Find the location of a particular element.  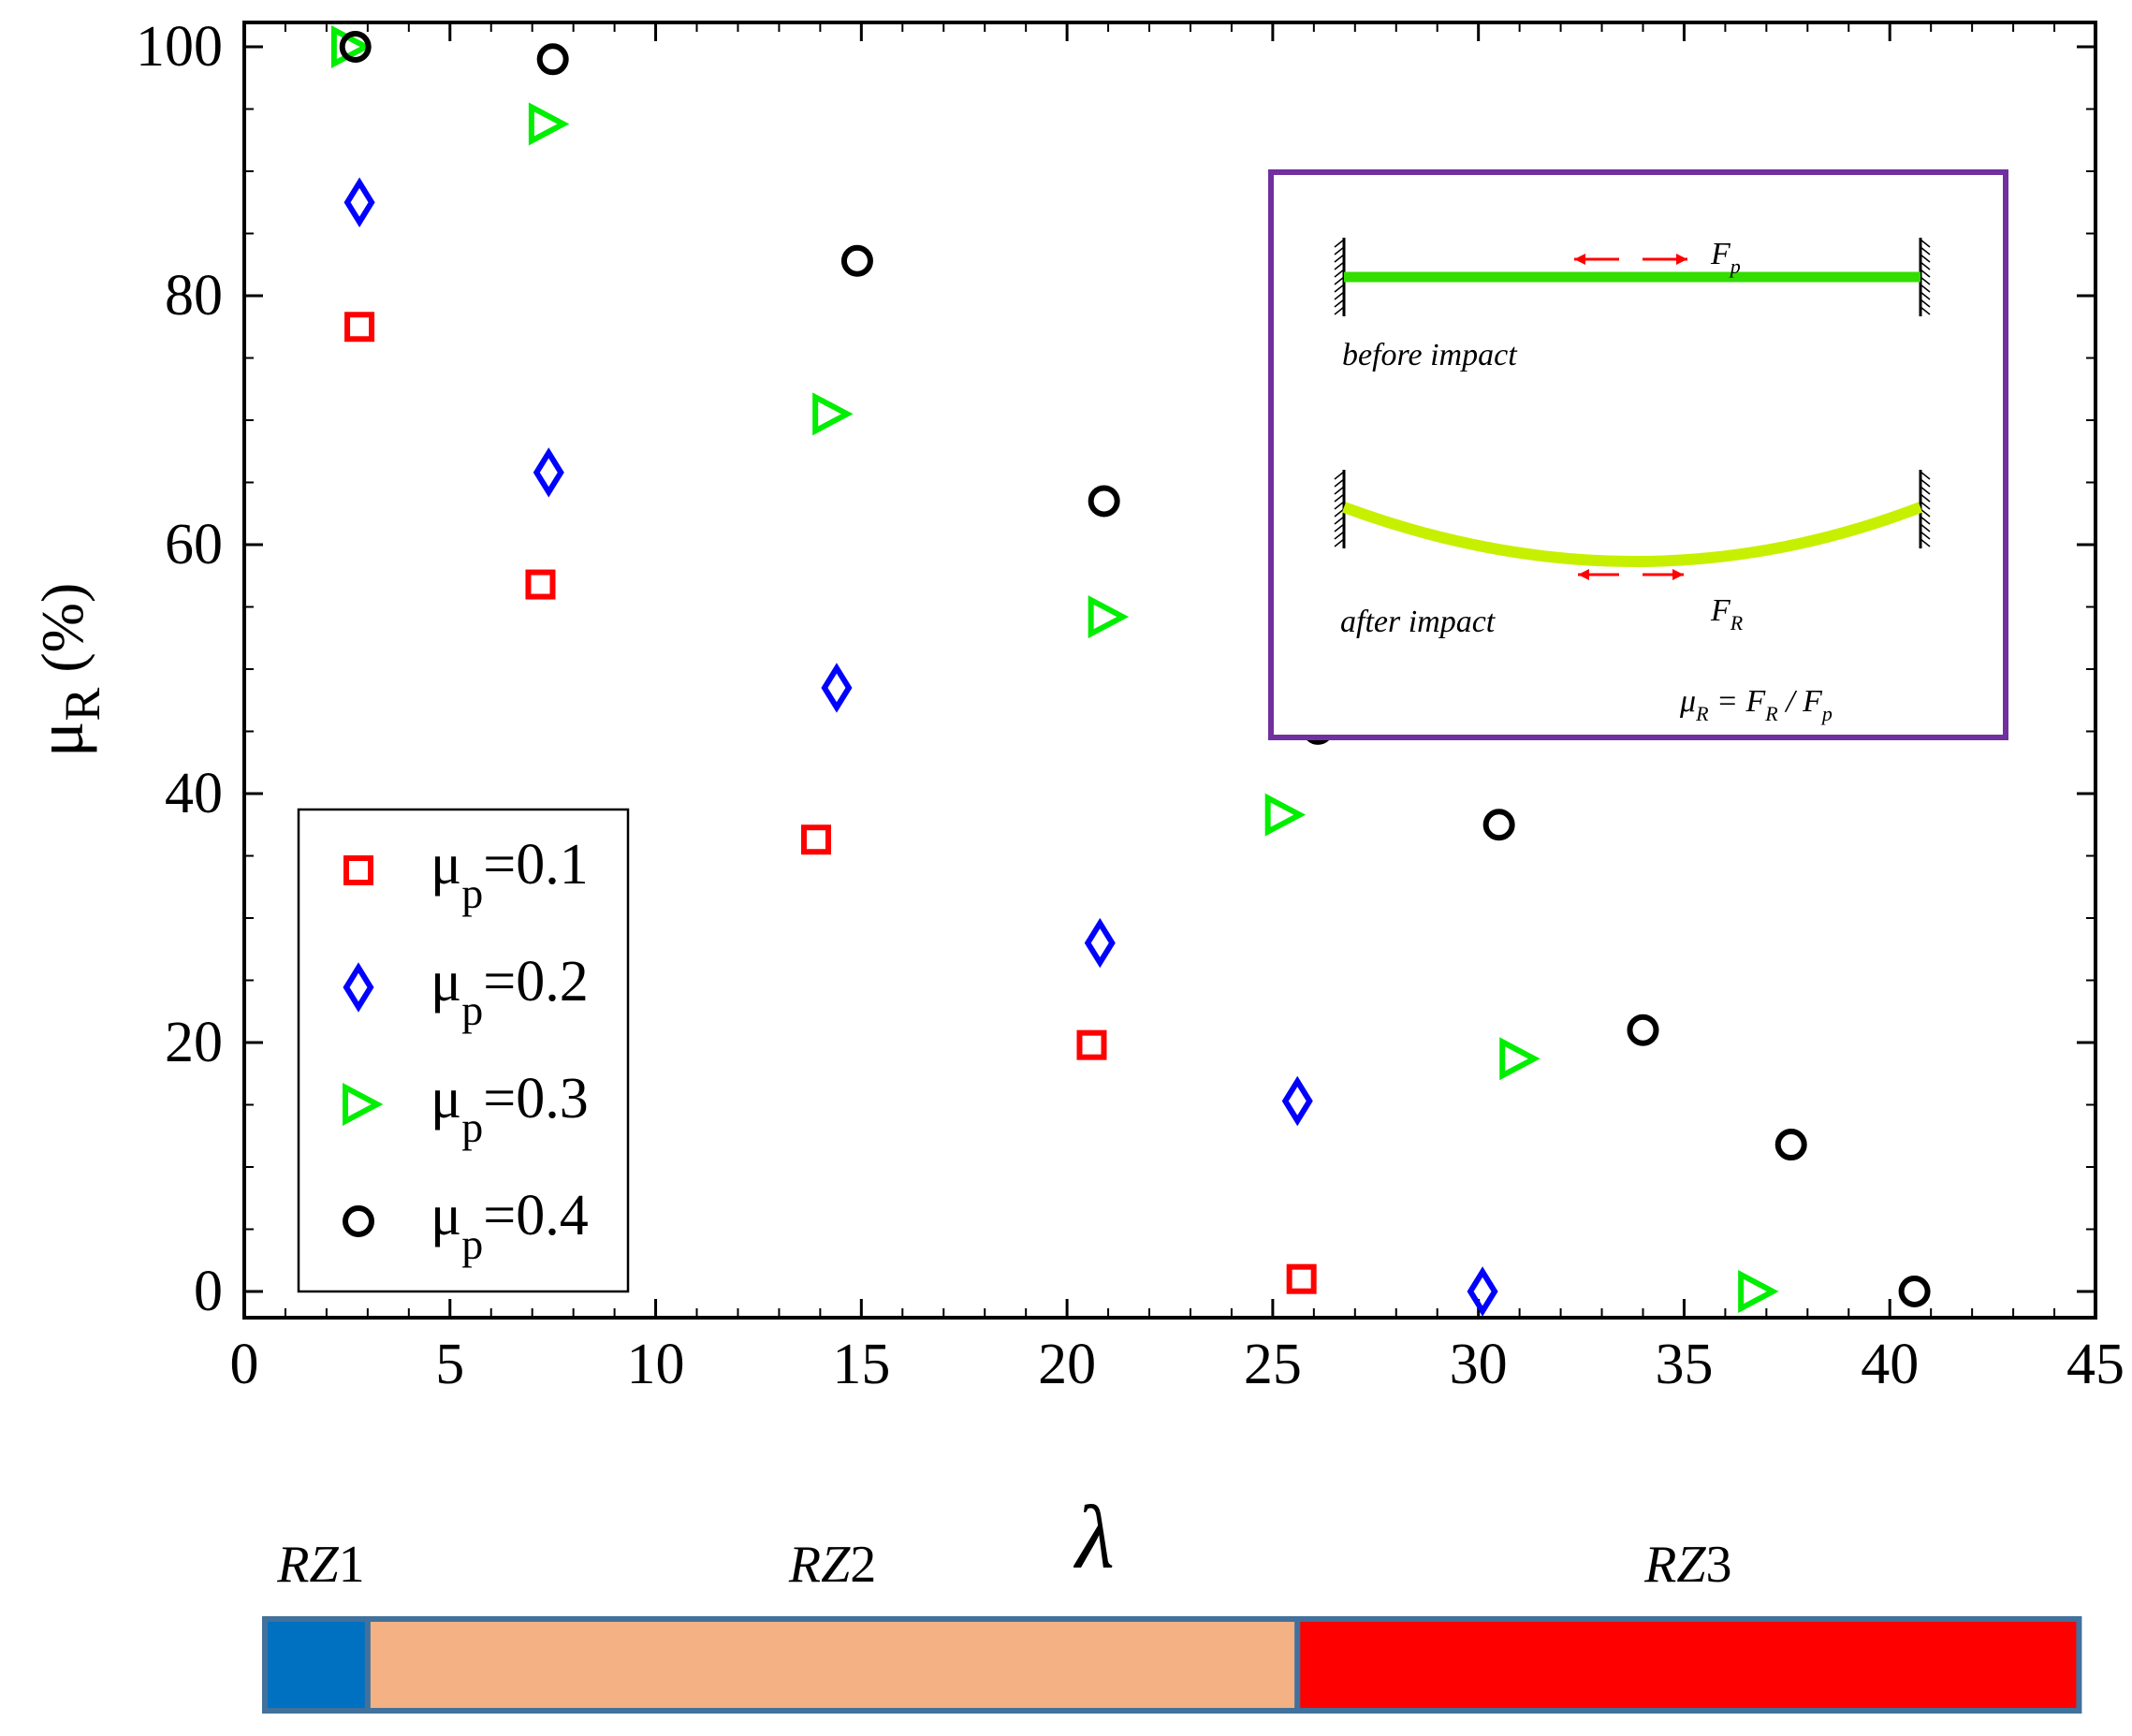

beam-after-impact is located at coordinates (1632, 534).